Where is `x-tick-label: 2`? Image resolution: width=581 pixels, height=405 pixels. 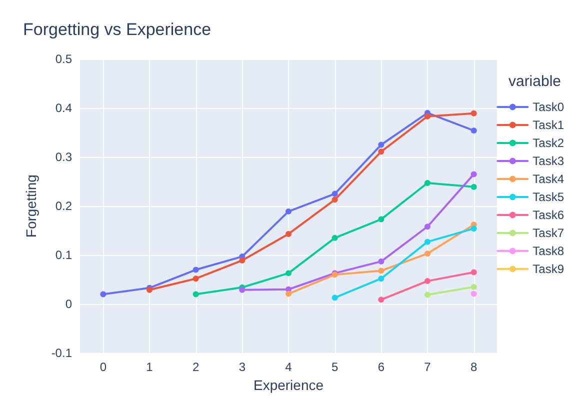
x-tick-label: 2 is located at coordinates (196, 367).